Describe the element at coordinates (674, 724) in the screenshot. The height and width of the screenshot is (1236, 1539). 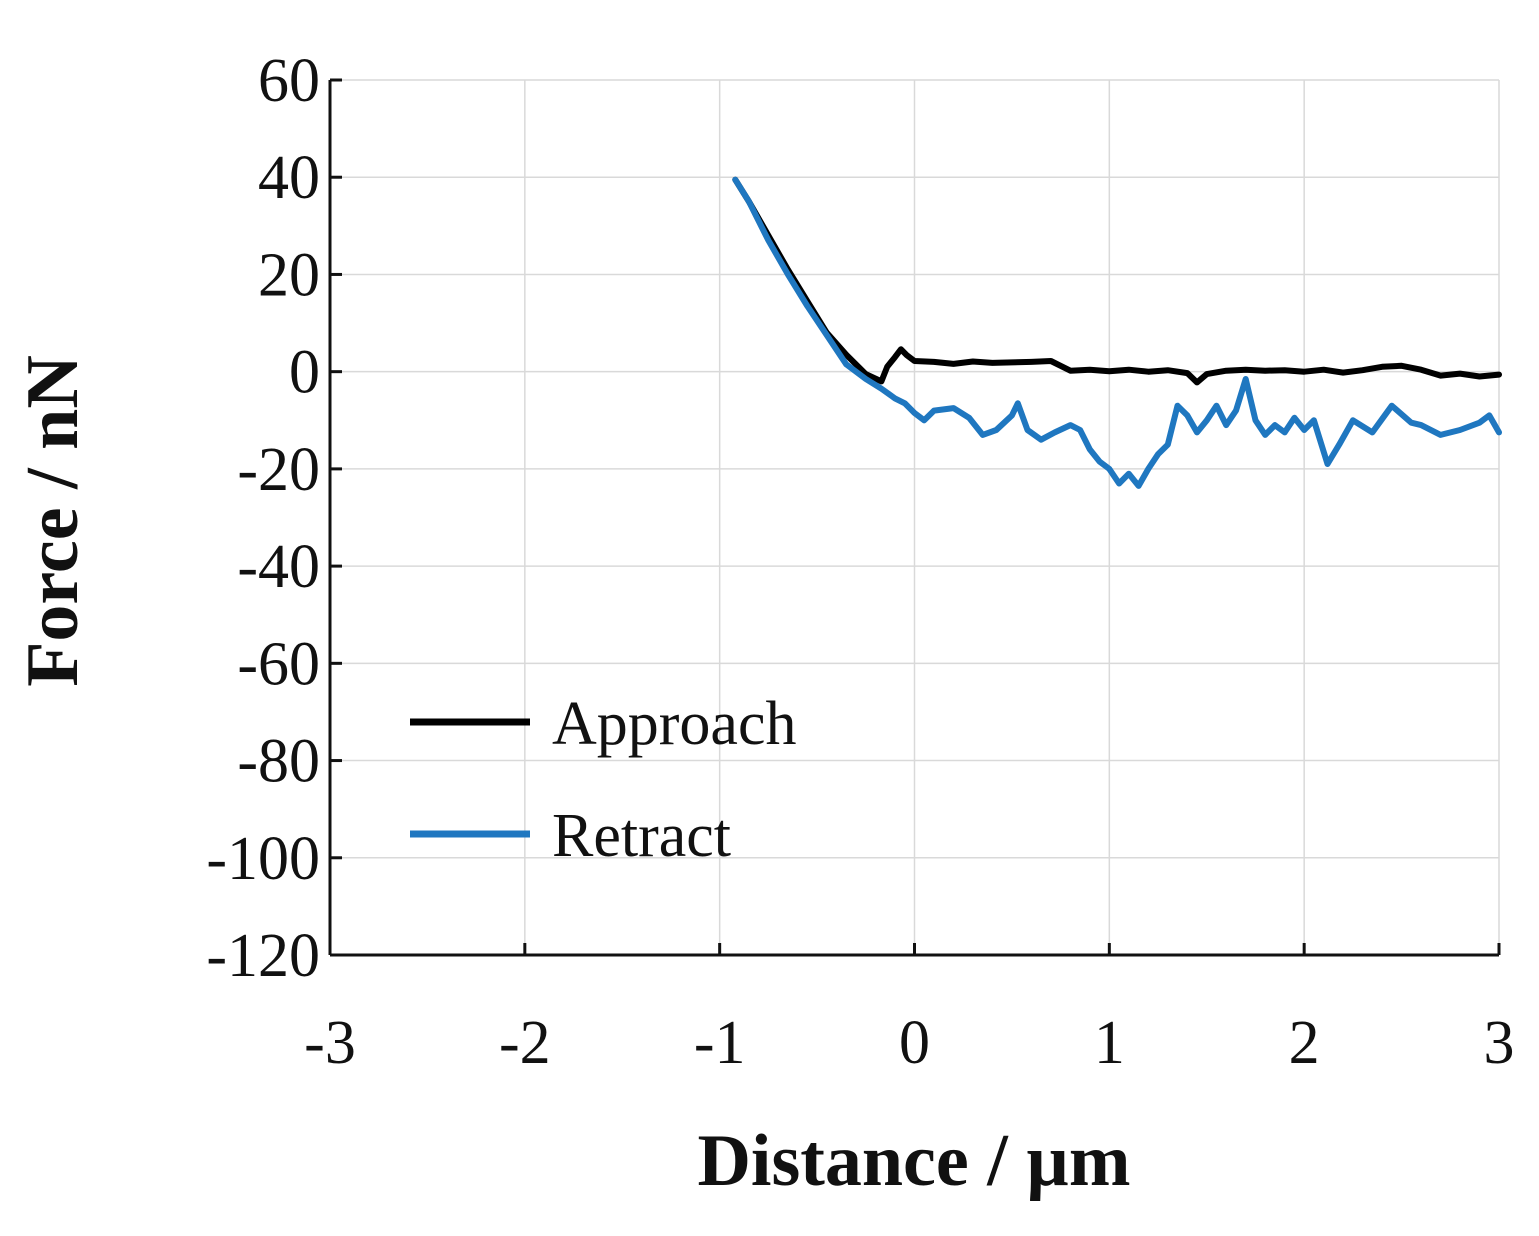
I see `legend-label-approach: Approach` at that location.